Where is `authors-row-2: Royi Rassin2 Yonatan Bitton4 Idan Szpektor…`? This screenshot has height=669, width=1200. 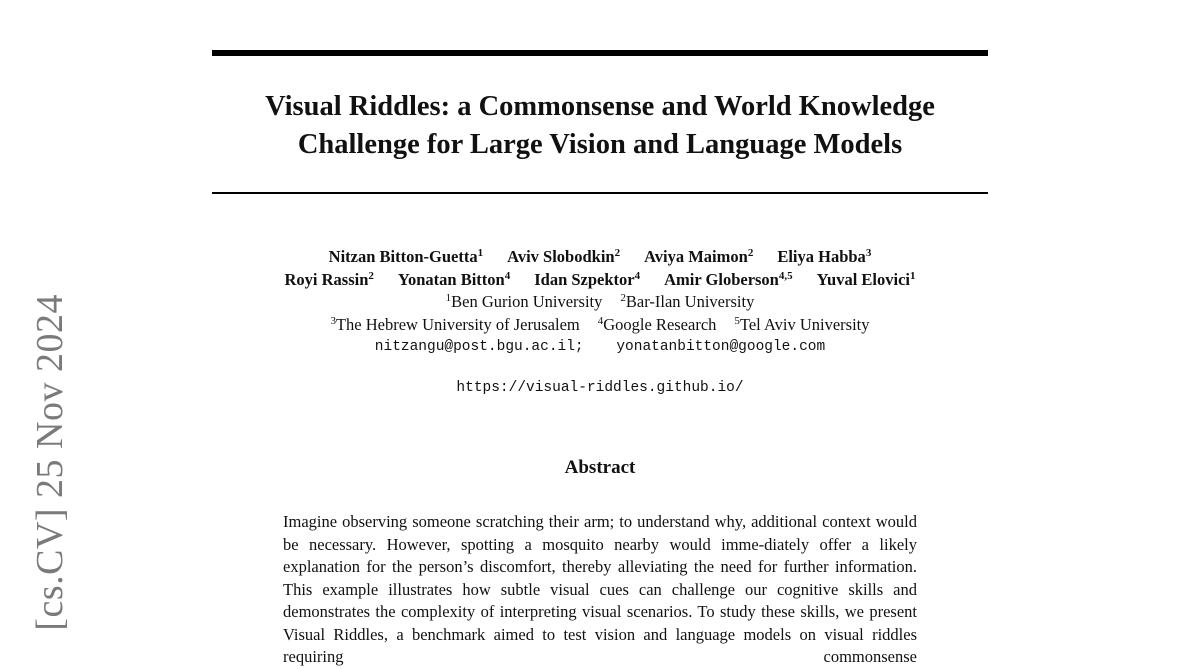
authors-row-2: Royi Rassin2 Yonatan Bitton4 Idan Szpektor… is located at coordinates (600, 280).